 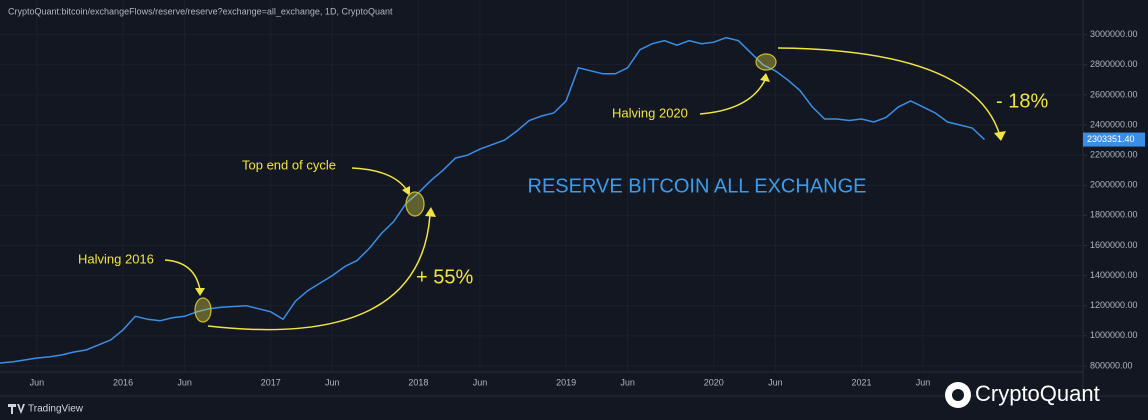 I want to click on y-tick-label: 2600000.00, so click(x=1114, y=94).